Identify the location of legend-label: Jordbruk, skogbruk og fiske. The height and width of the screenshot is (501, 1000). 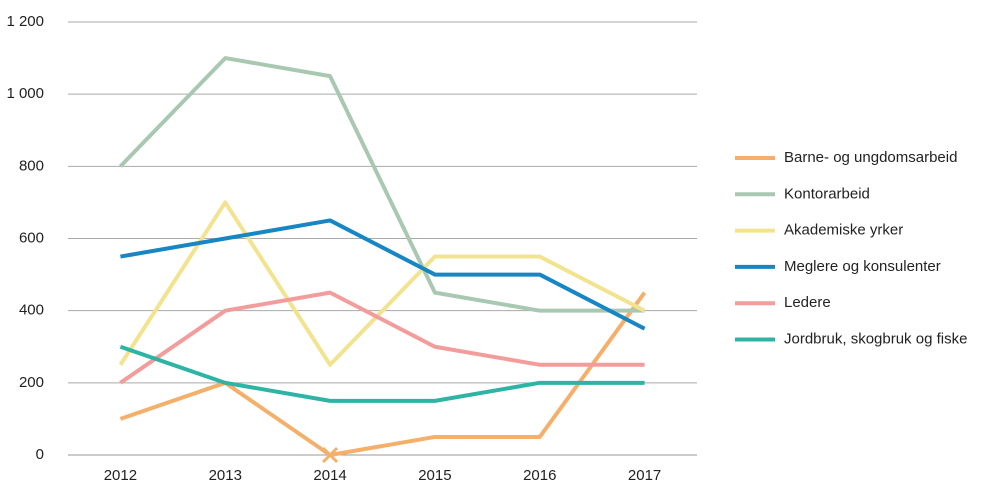
(875, 338).